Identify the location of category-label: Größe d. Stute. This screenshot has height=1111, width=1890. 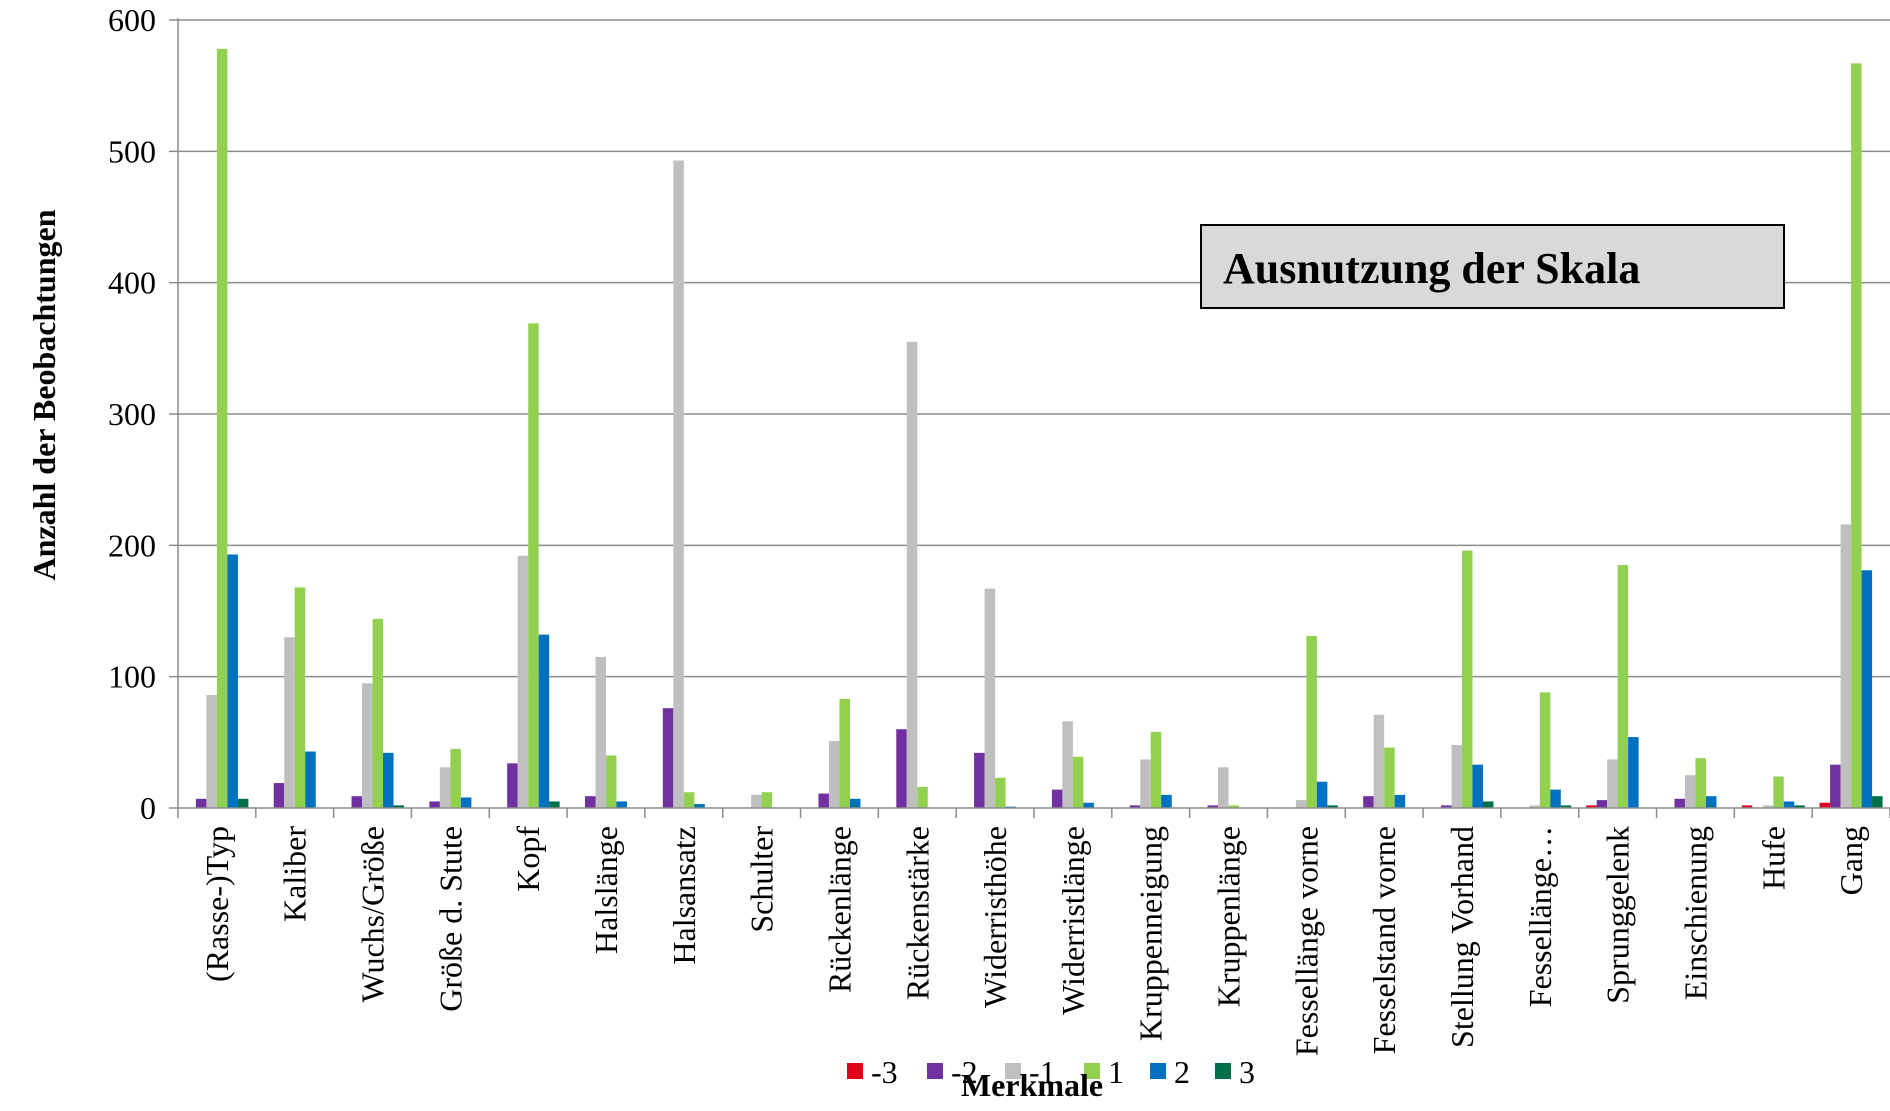
(450, 919).